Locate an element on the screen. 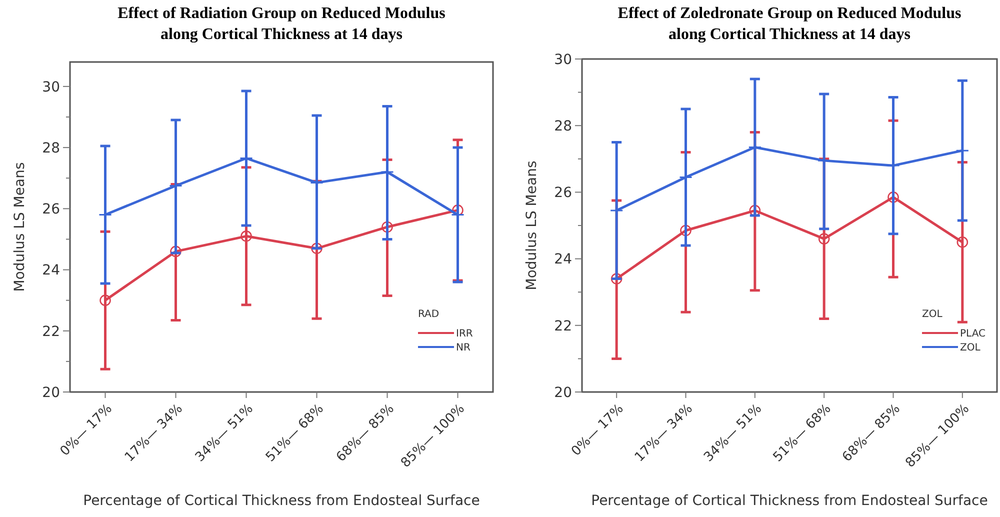 The height and width of the screenshot is (517, 1000). legend-label: IRR is located at coordinates (464, 334).